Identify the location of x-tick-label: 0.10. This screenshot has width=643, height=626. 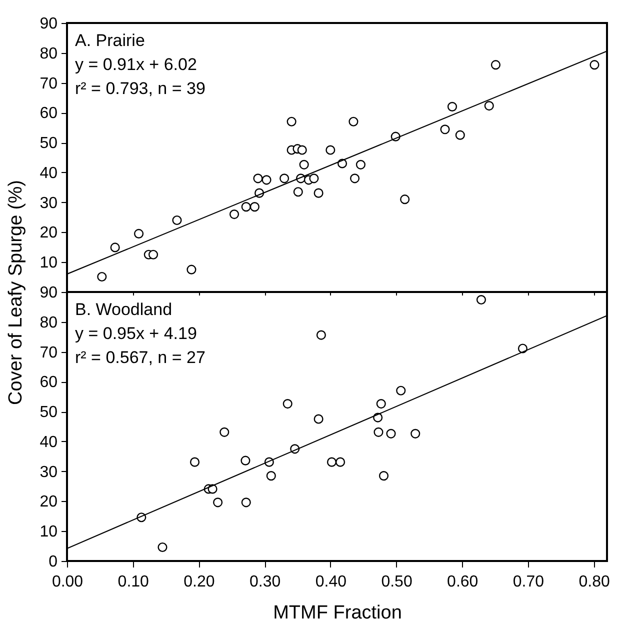
(134, 582).